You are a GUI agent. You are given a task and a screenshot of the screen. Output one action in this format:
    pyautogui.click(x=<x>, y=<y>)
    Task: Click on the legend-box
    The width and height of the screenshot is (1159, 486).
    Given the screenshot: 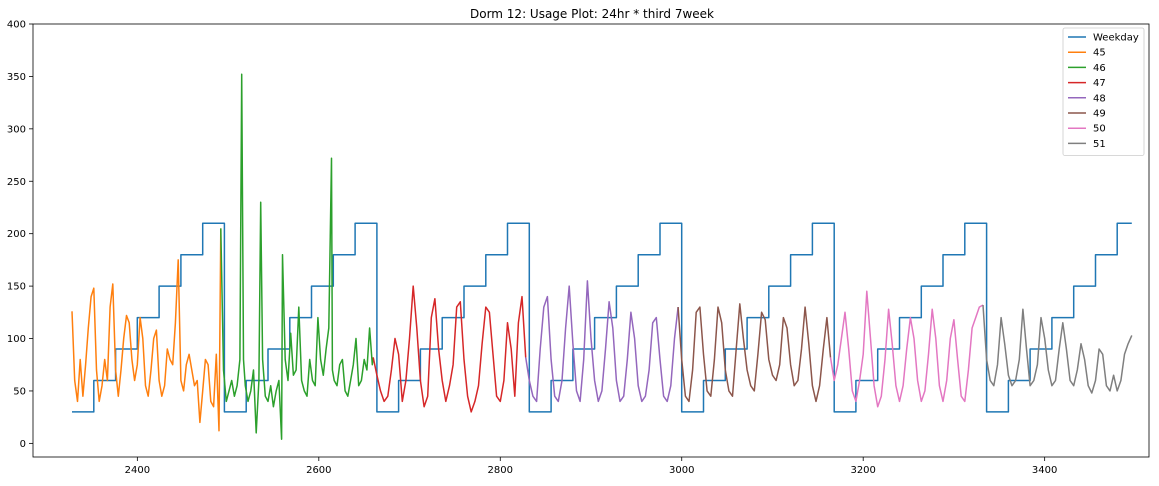 What is the action you would take?
    pyautogui.click(x=1103, y=91)
    